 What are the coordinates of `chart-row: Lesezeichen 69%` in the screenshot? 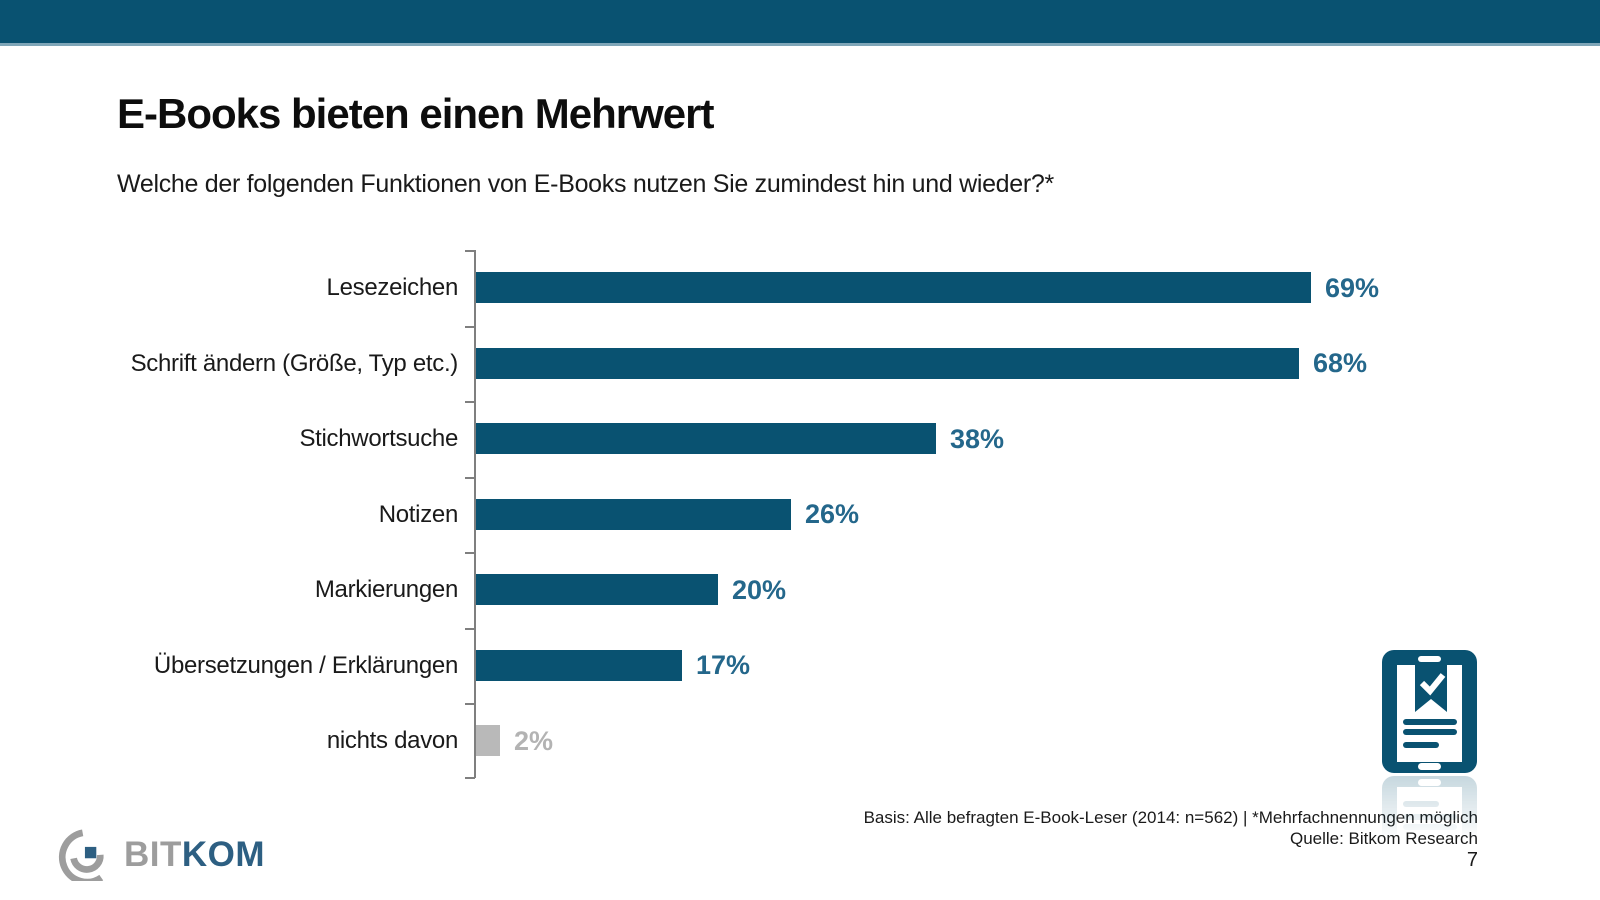 It's located at (800, 288).